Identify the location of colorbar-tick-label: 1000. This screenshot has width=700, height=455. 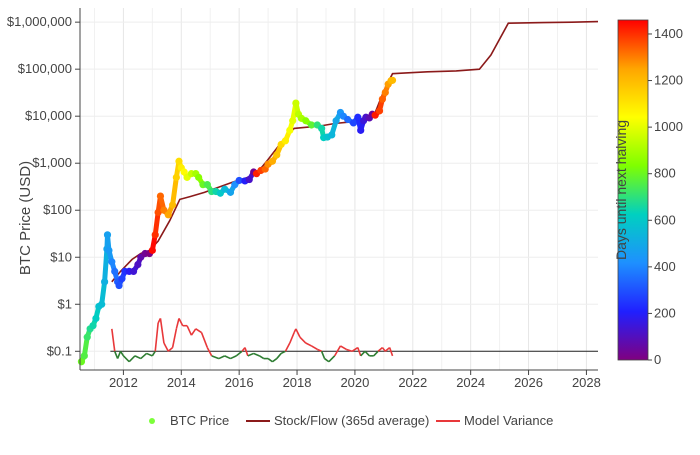
(668, 126).